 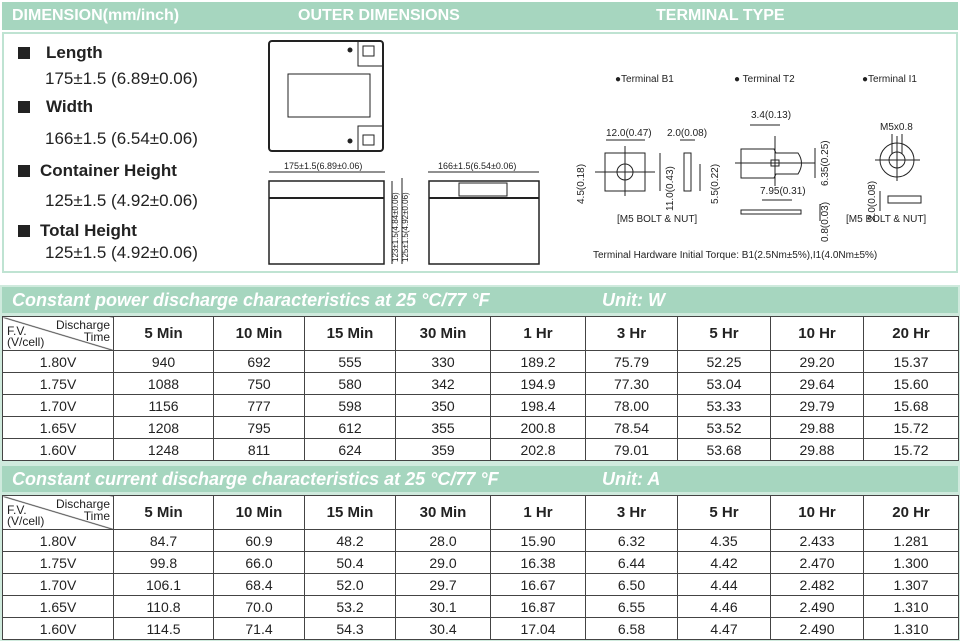 I want to click on table-cell: 15.37, so click(x=911, y=361).